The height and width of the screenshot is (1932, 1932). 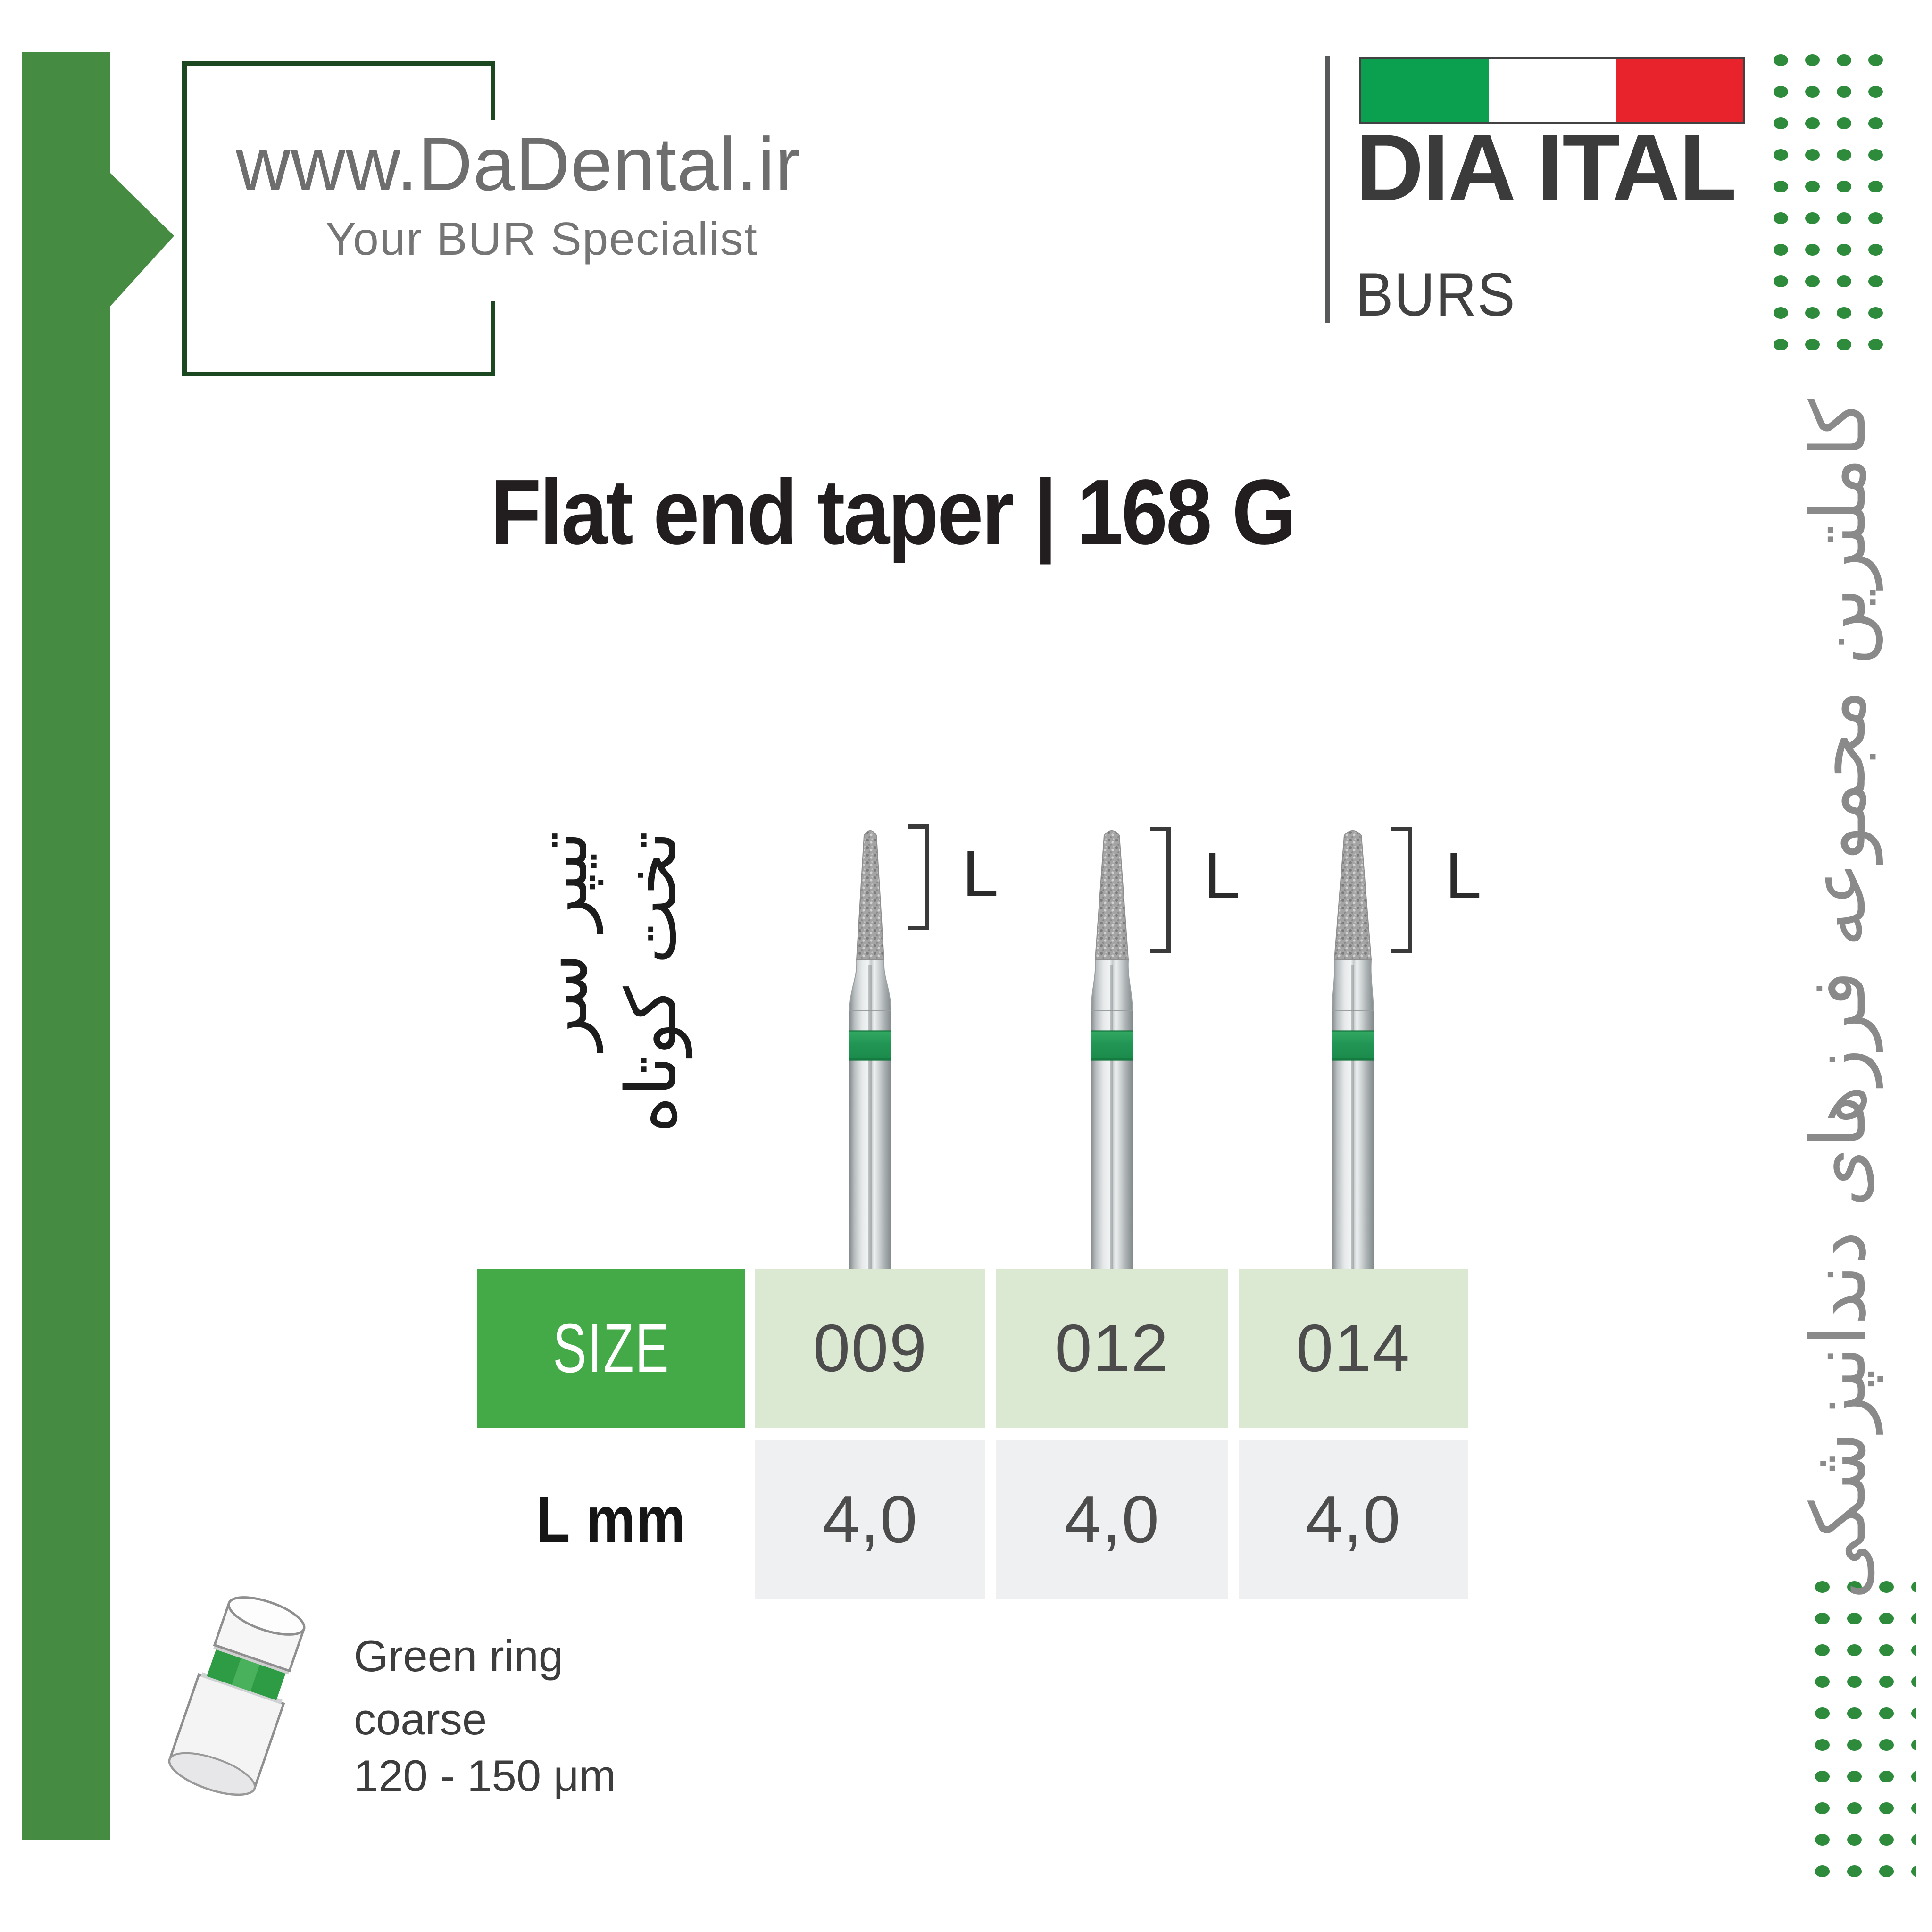 I want to click on size-label: SIZE, so click(x=611, y=1348).